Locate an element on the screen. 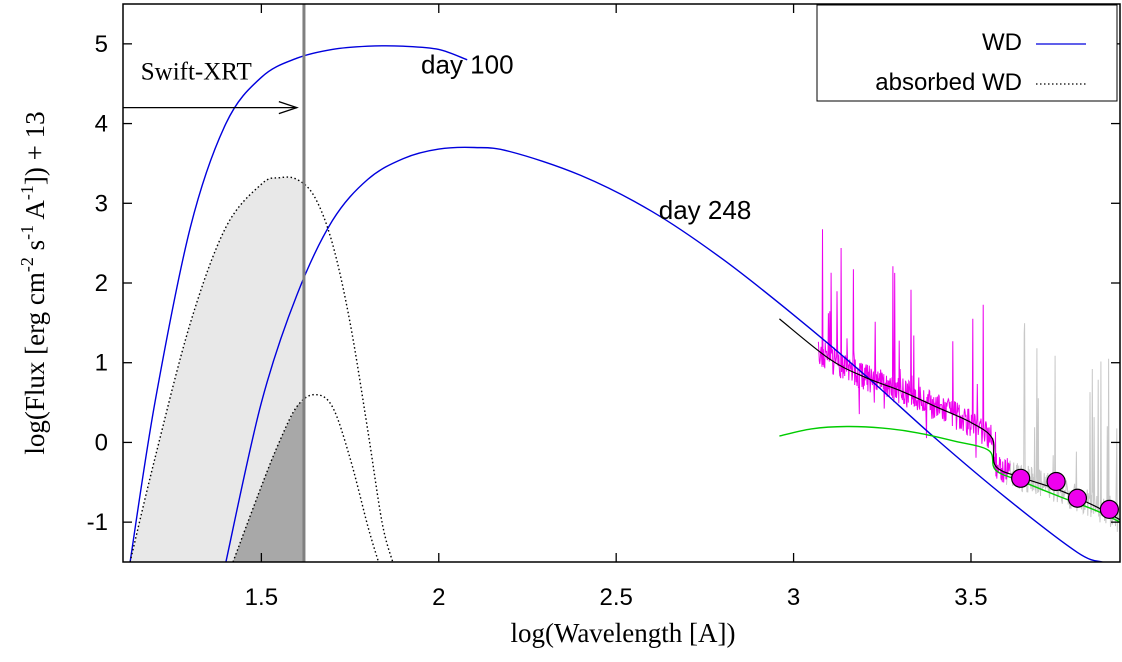 Image resolution: width=1122 pixels, height=662 pixels. annotation-day-100: day 100 is located at coordinates (467, 64).